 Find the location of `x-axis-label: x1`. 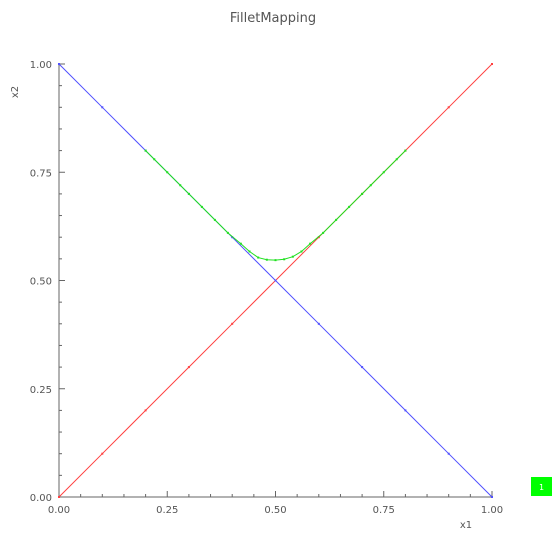

x-axis-label: x1 is located at coordinates (466, 525).